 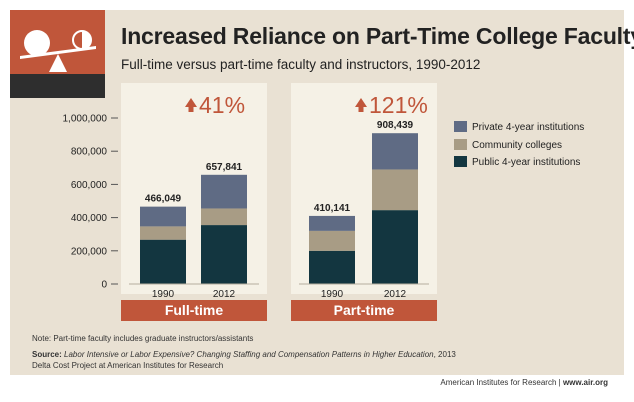 What do you see at coordinates (332, 208) in the screenshot?
I see `bar-total-label: 410,141` at bounding box center [332, 208].